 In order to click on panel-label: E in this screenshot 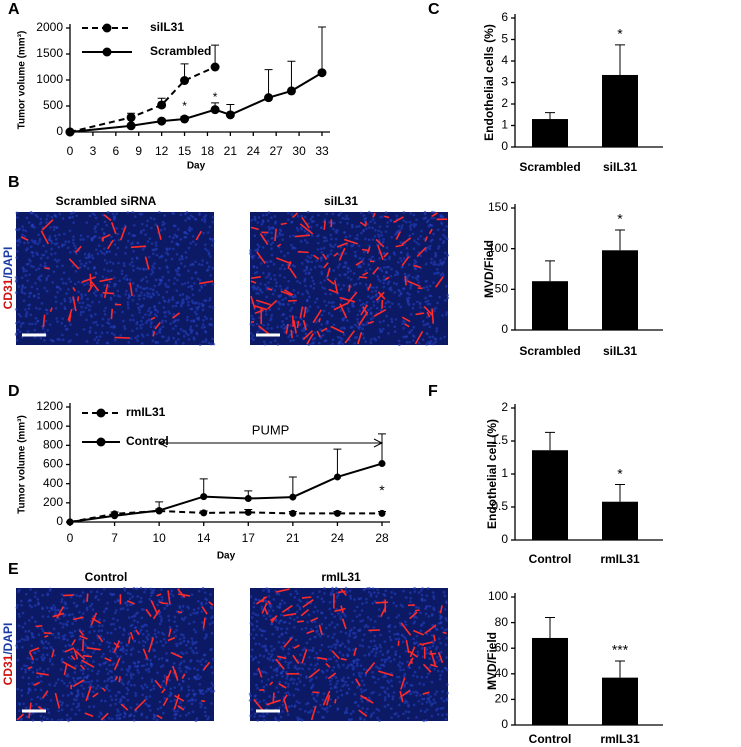, I will do `click(13, 569)`.